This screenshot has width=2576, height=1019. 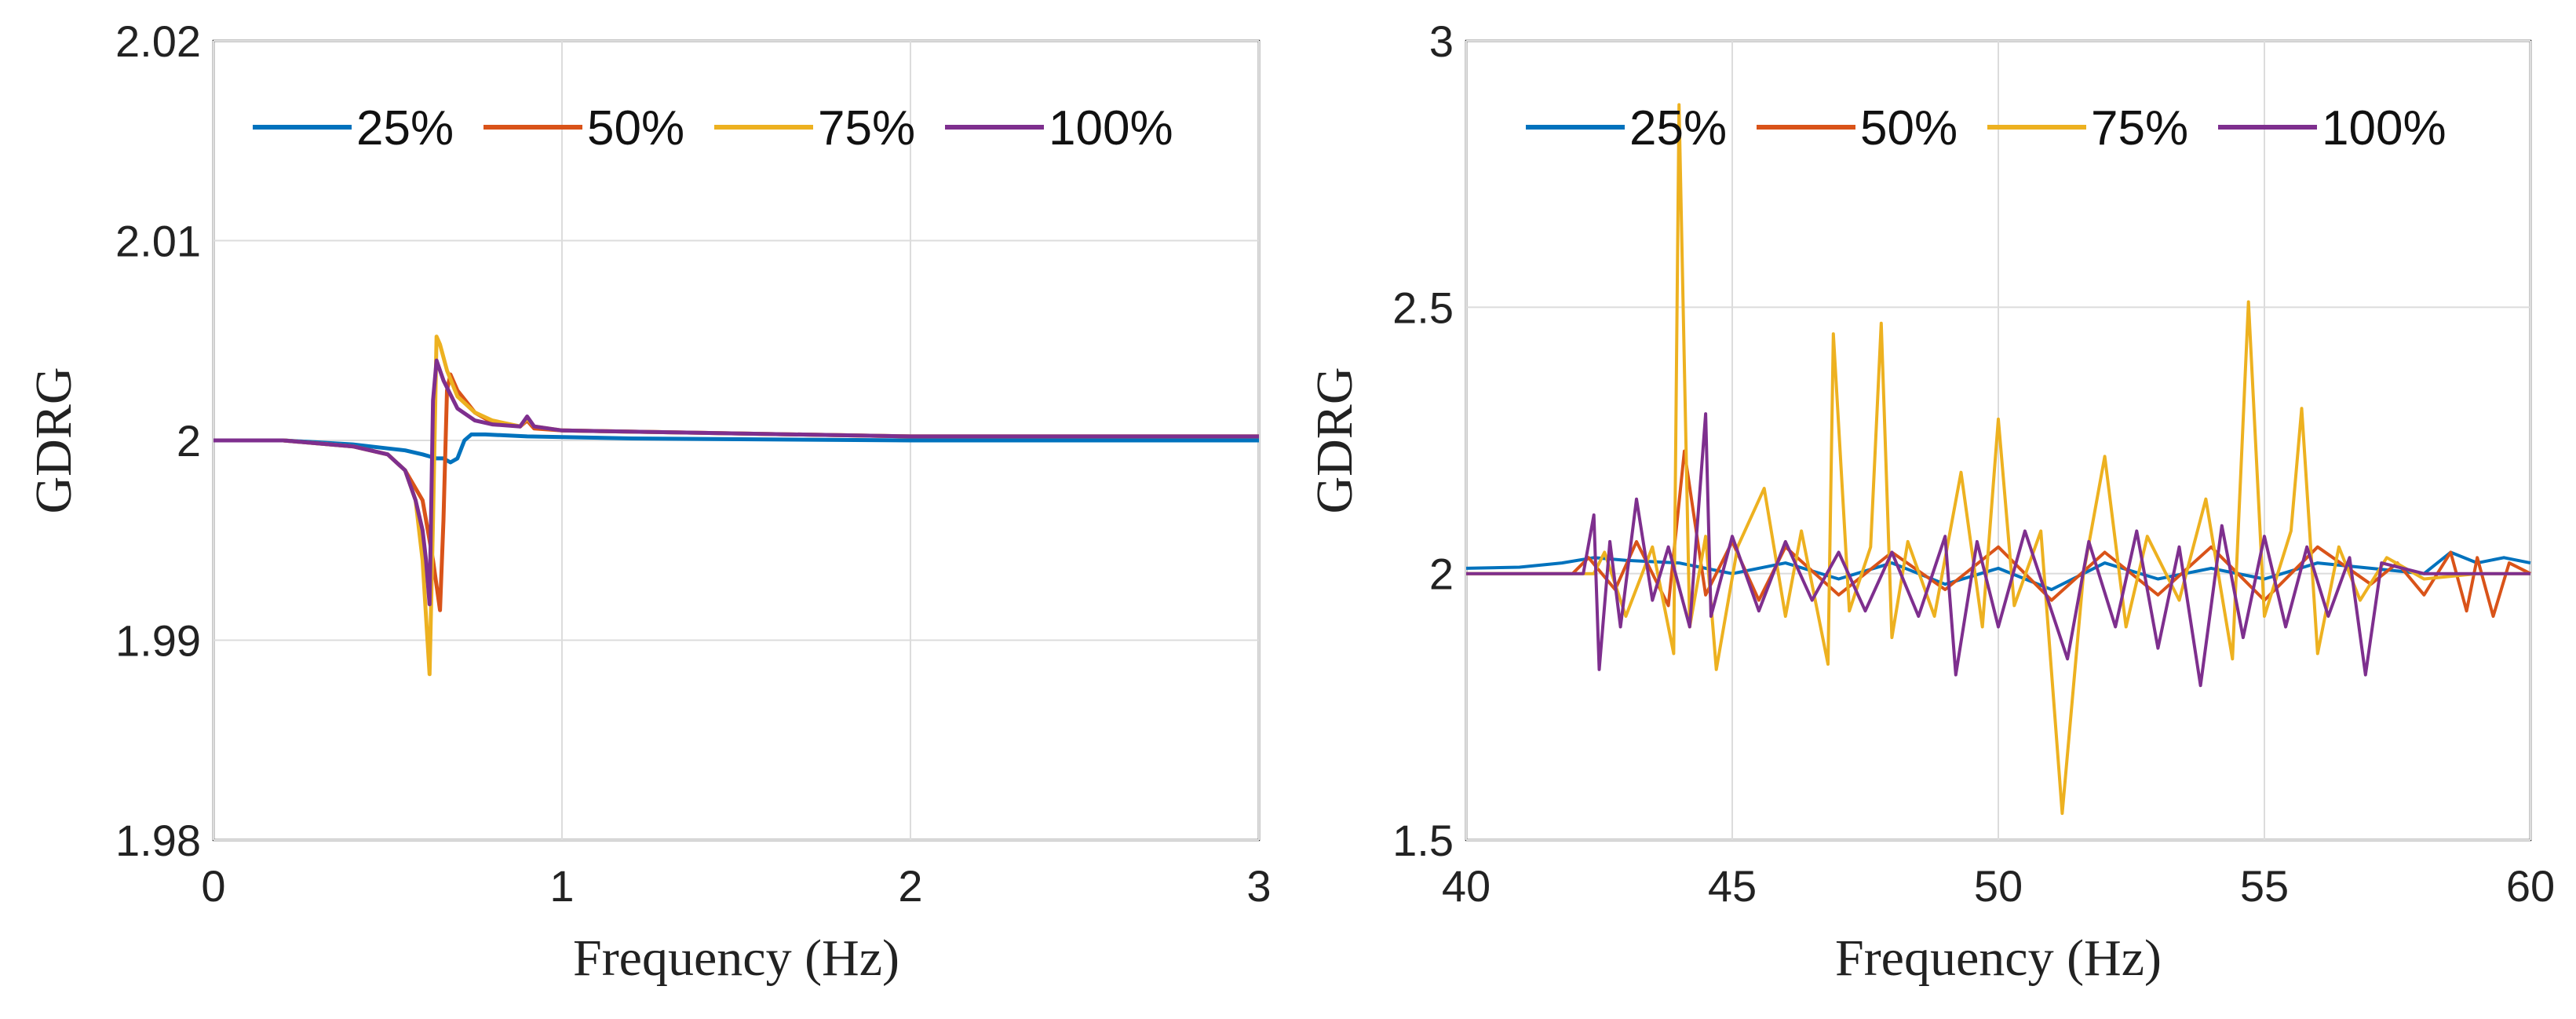 I want to click on x-tick-label: 50, so click(x=1998, y=886).